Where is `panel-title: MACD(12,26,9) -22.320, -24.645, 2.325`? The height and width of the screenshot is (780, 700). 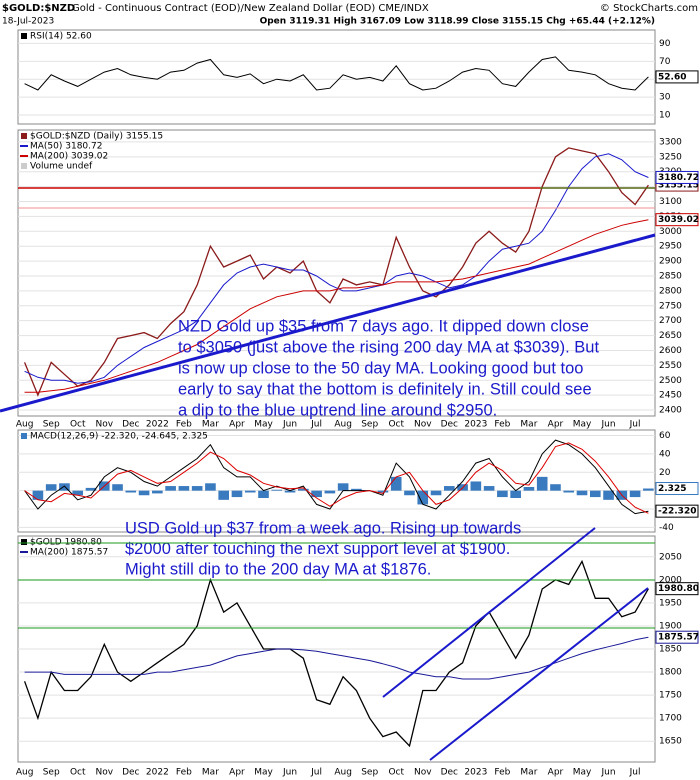
panel-title: MACD(12,26,9) -22.320, -24.645, 2.325 is located at coordinates (119, 437).